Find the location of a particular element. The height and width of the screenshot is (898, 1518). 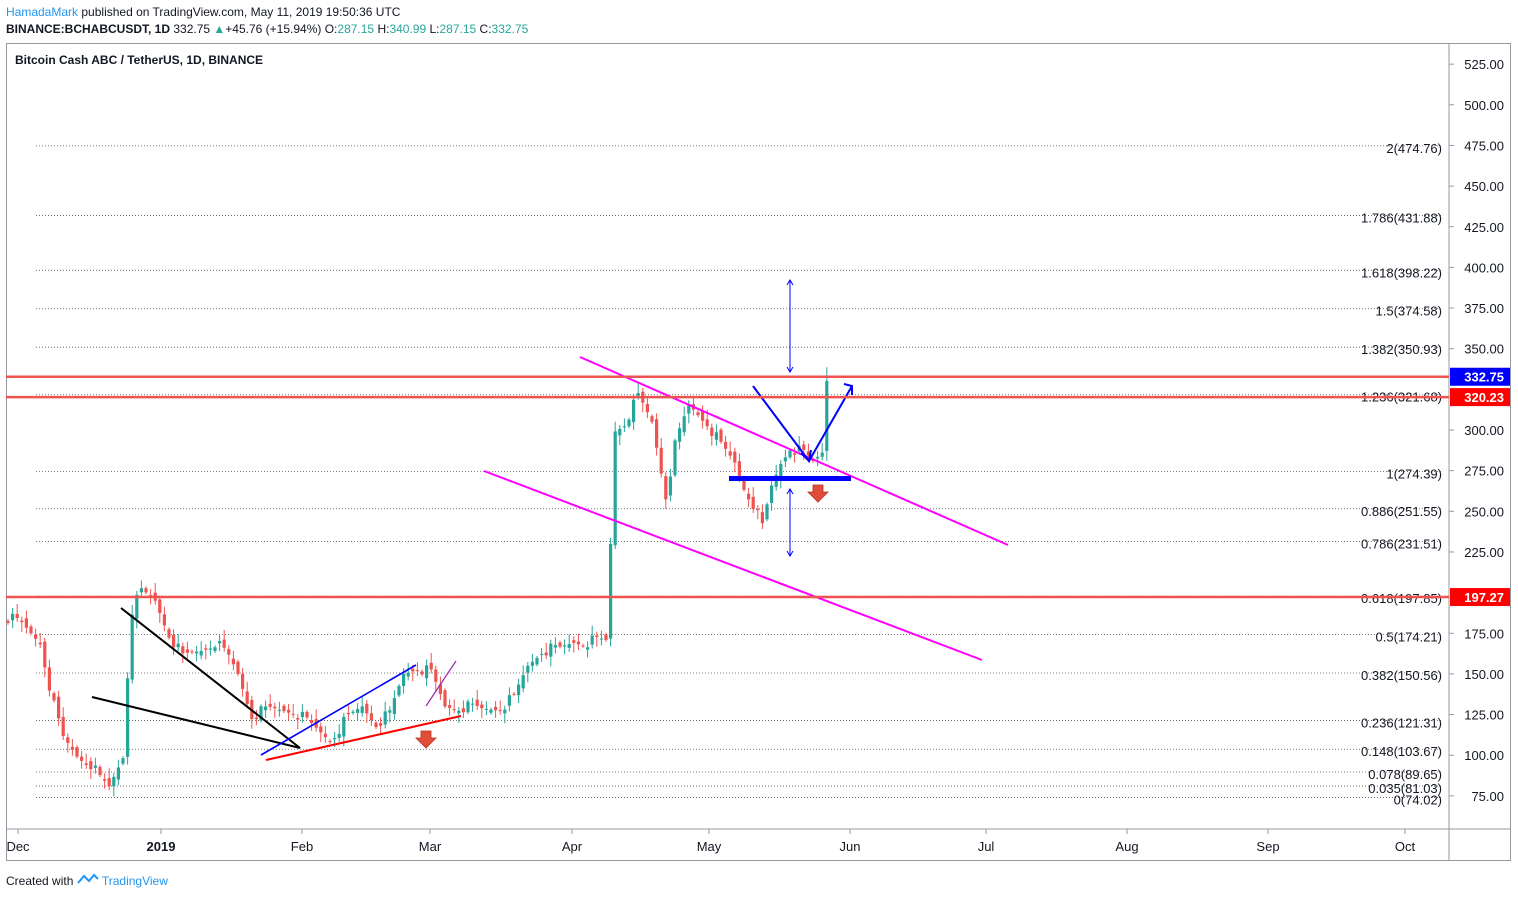

resistance-line-black is located at coordinates (210, 678).